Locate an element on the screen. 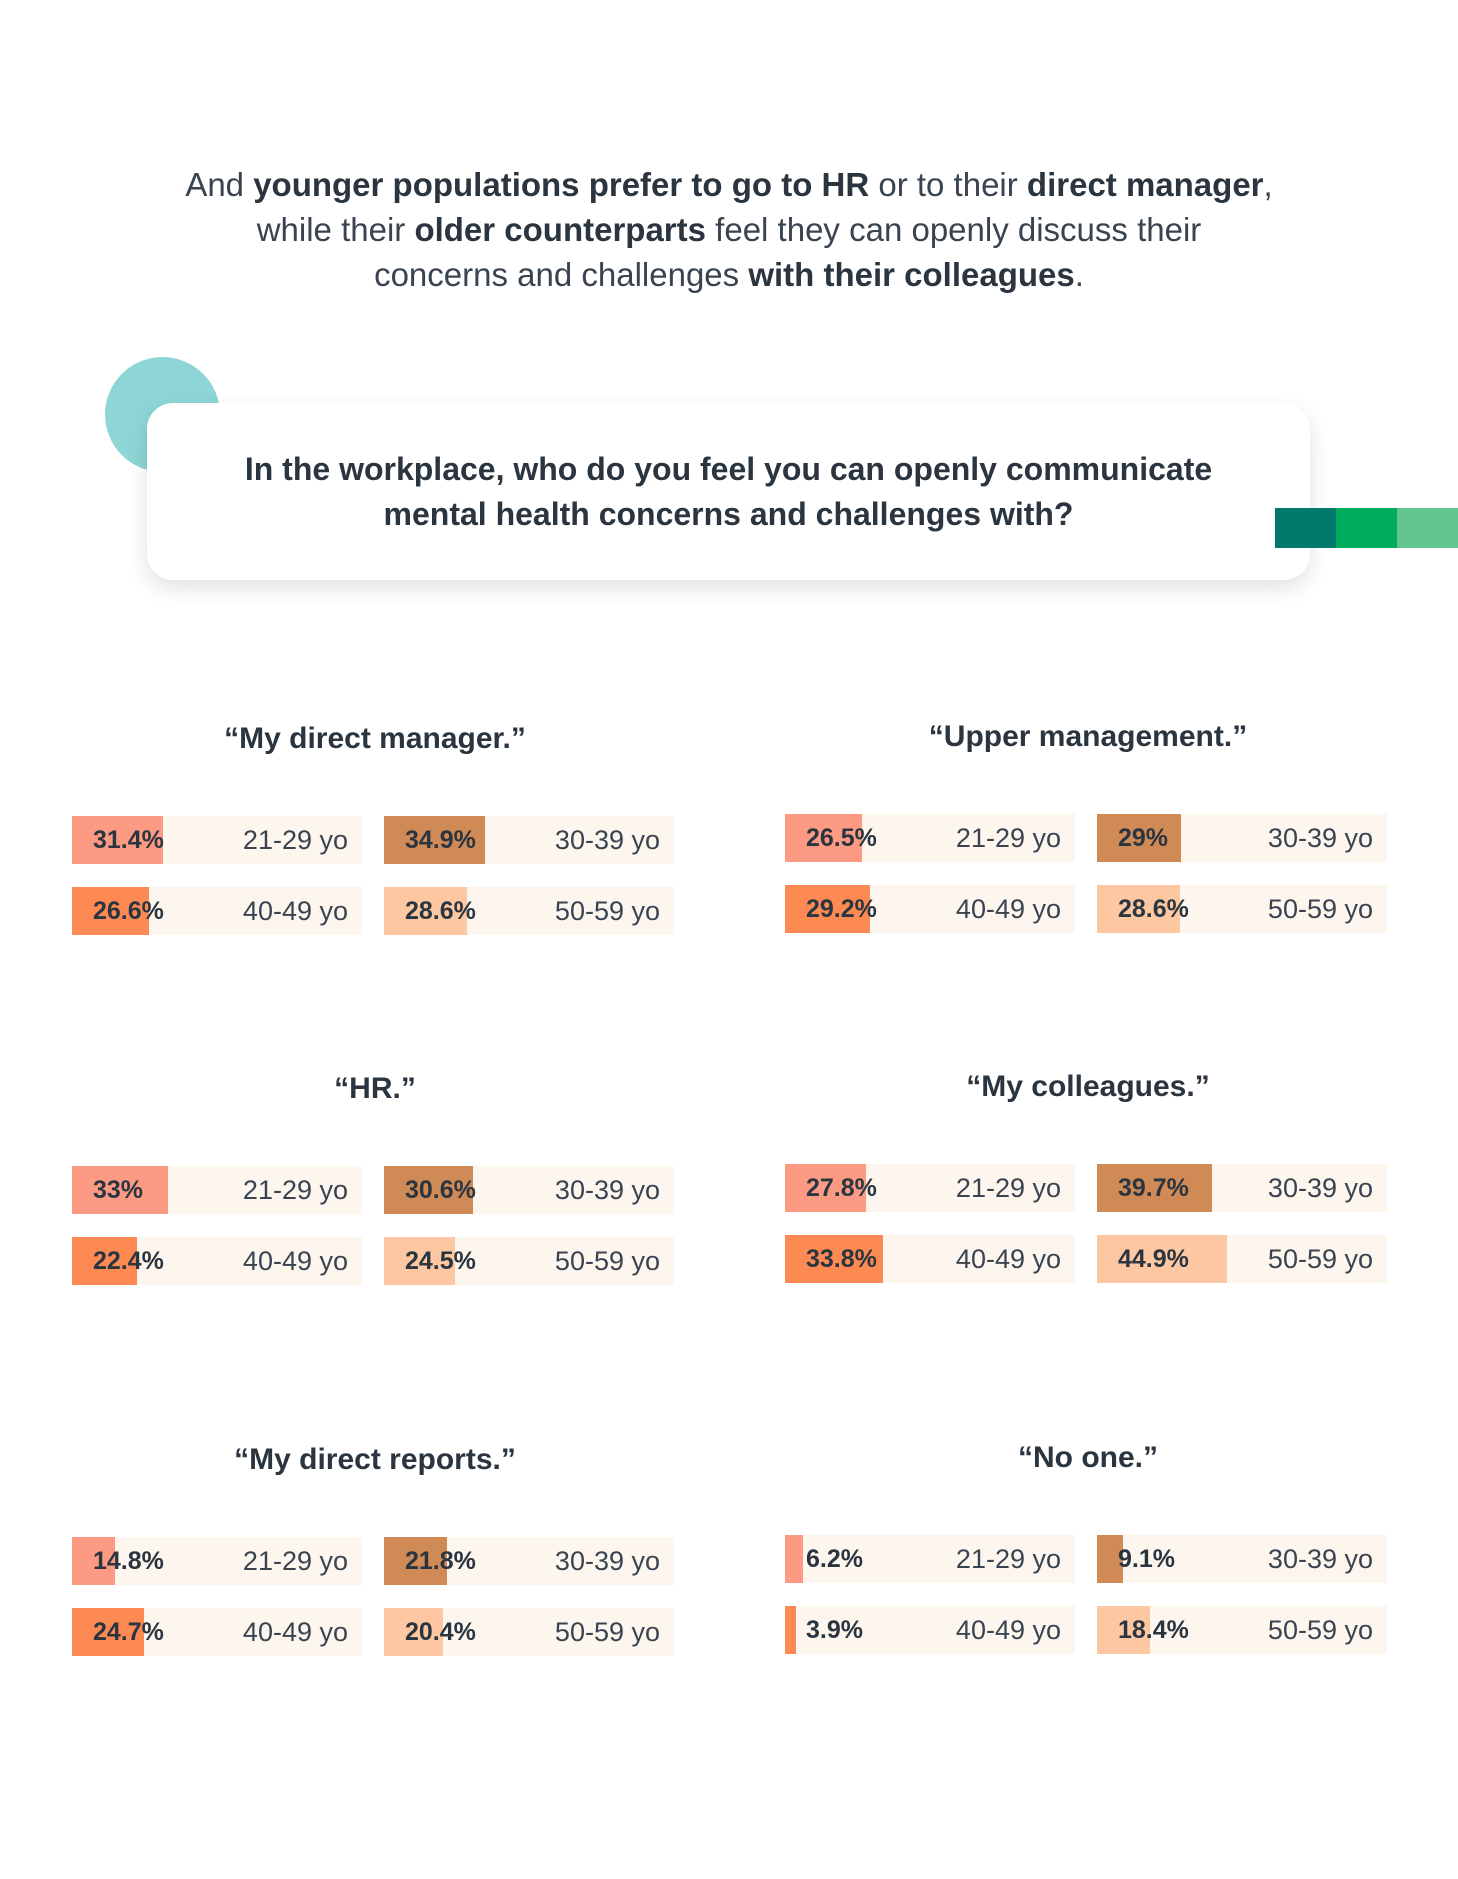 The height and width of the screenshot is (1879, 1458). data-label: 6.2% is located at coordinates (834, 1559).